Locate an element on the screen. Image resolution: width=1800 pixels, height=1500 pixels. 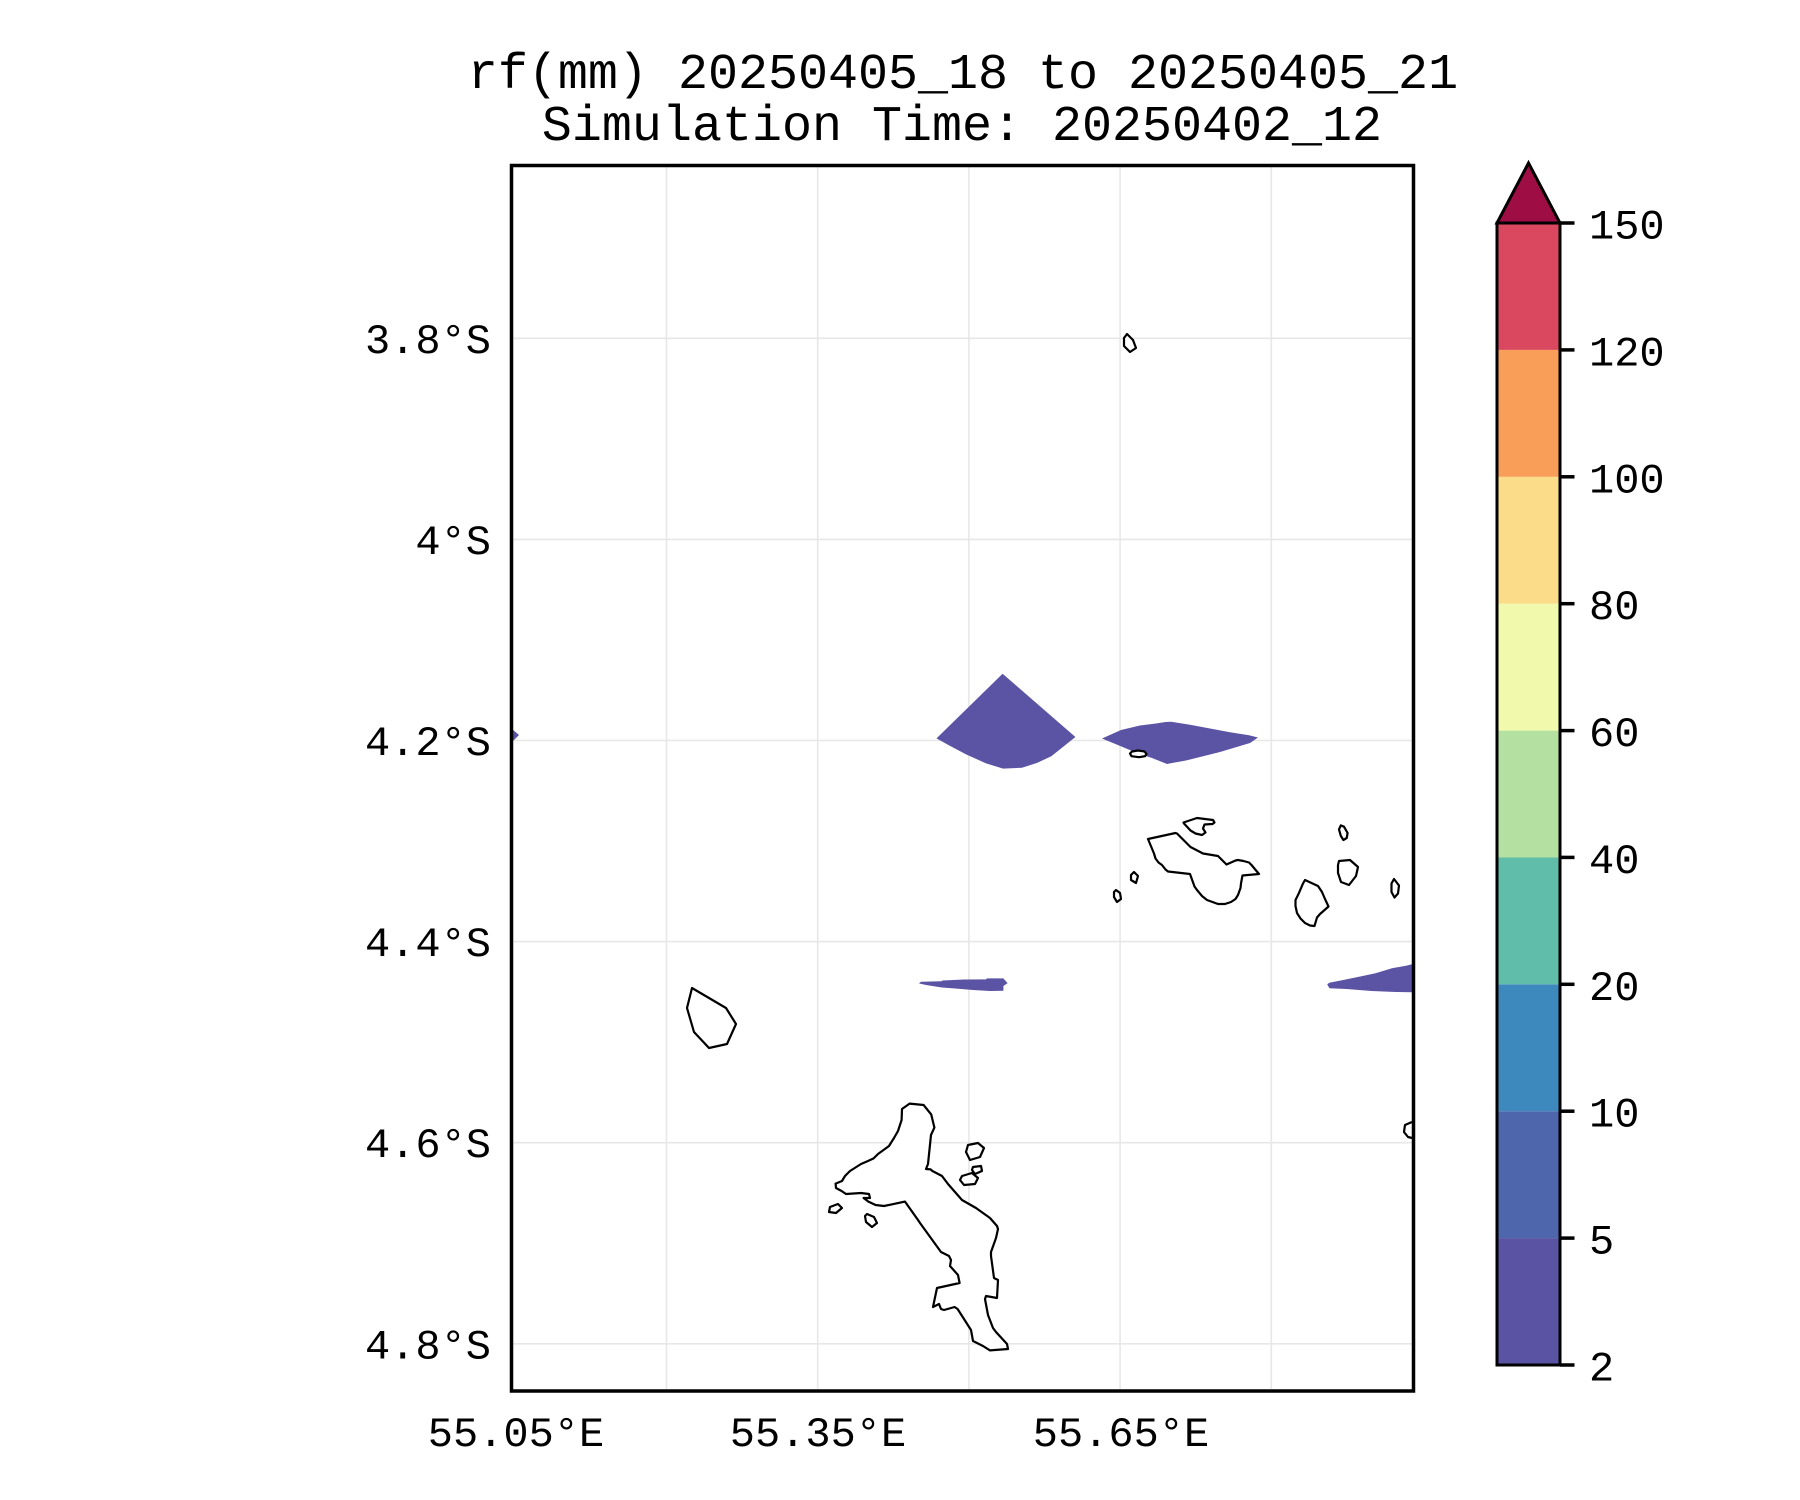
svg-text: 55.35°E is located at coordinates (818, 1435).